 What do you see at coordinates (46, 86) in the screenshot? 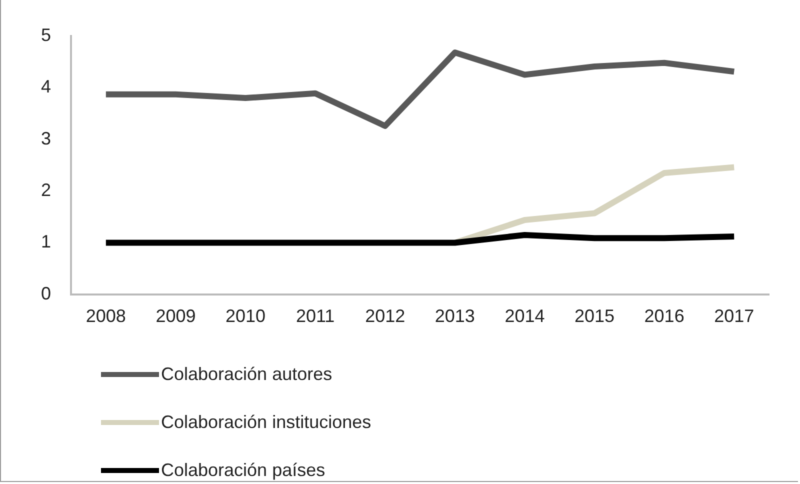
I see `y-tick-label: 4` at bounding box center [46, 86].